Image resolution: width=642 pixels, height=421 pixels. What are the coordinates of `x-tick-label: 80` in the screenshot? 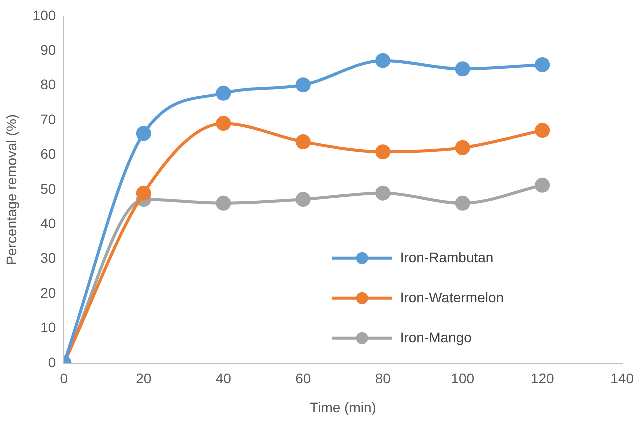 It's located at (383, 378).